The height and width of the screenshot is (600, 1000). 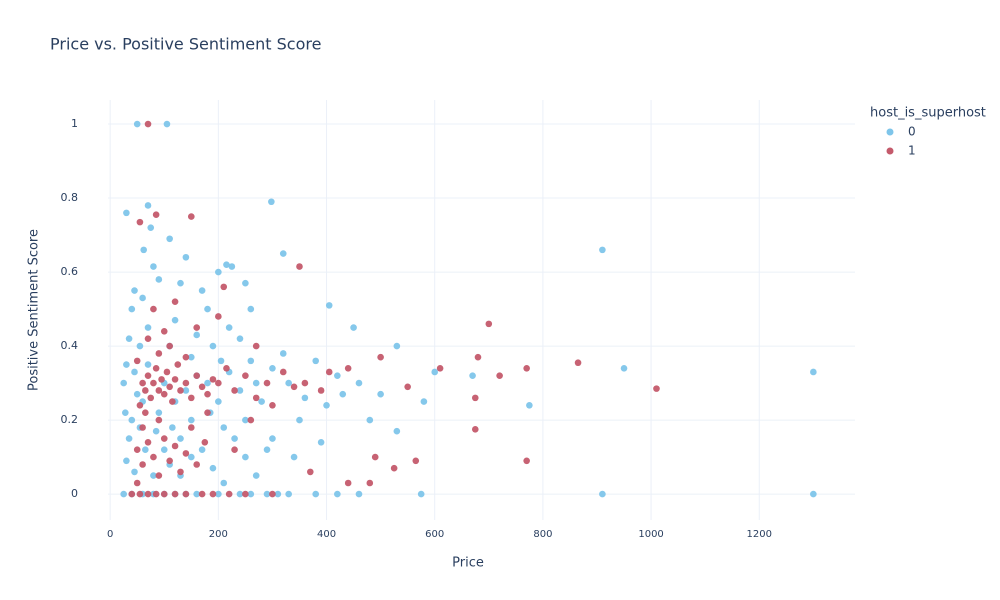 I want to click on y-tick-label: 0.8, so click(x=70, y=197).